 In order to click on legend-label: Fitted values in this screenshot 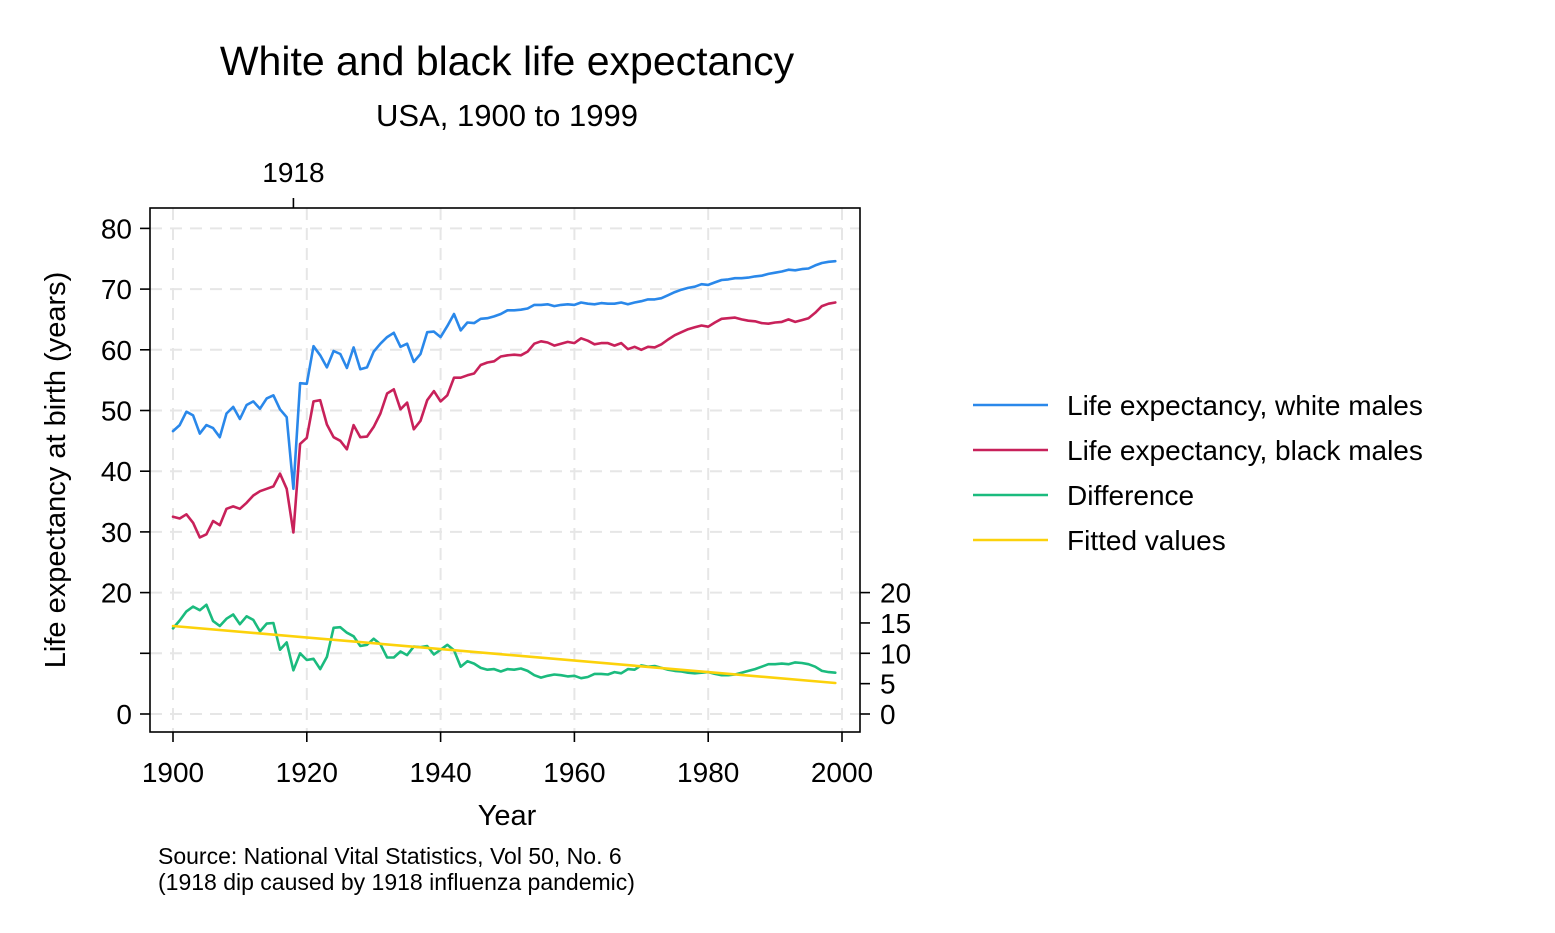, I will do `click(1146, 540)`.